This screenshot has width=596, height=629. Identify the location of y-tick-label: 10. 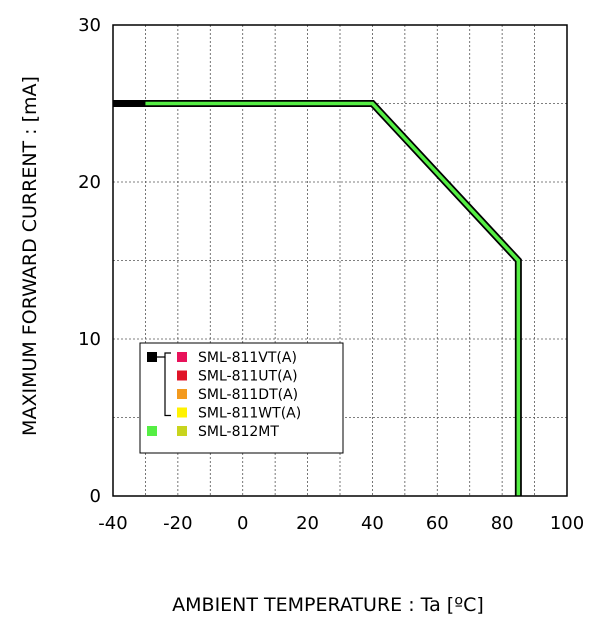
(89, 339).